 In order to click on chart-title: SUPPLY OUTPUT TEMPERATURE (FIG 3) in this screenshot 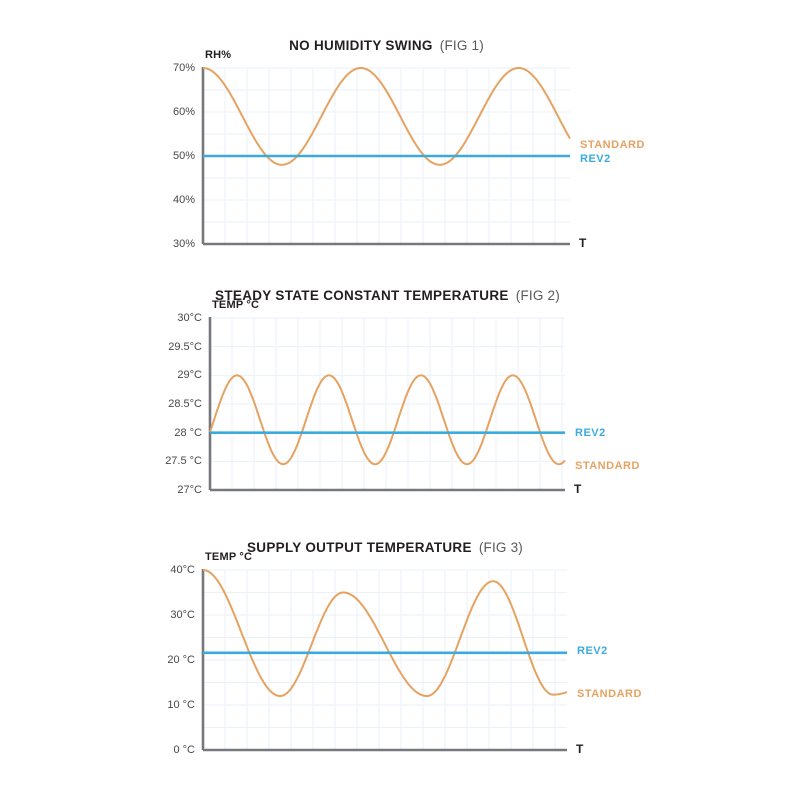, I will do `click(385, 547)`.